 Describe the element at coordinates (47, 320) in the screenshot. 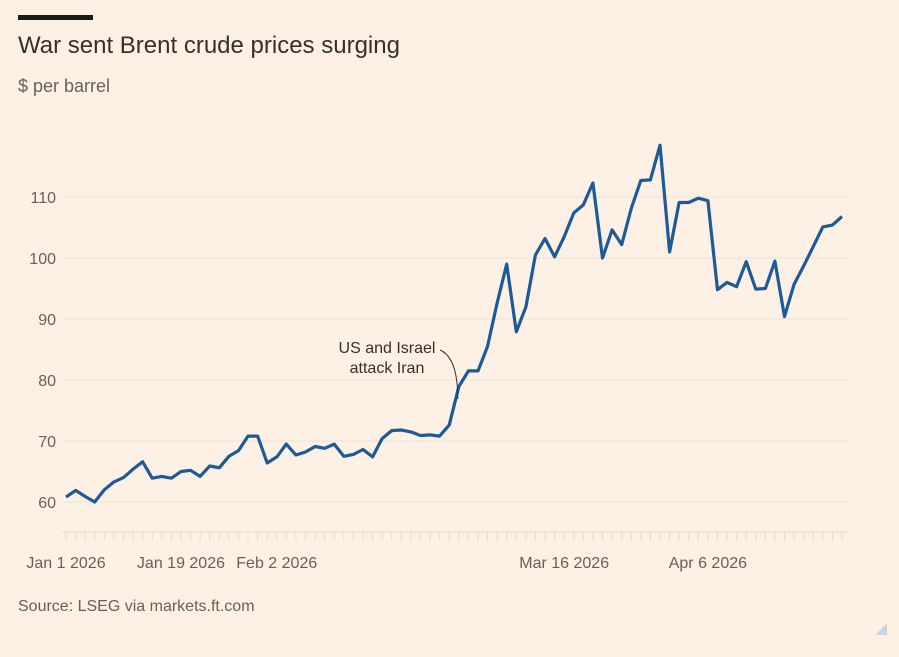

I see `y-tick-label: 90` at that location.